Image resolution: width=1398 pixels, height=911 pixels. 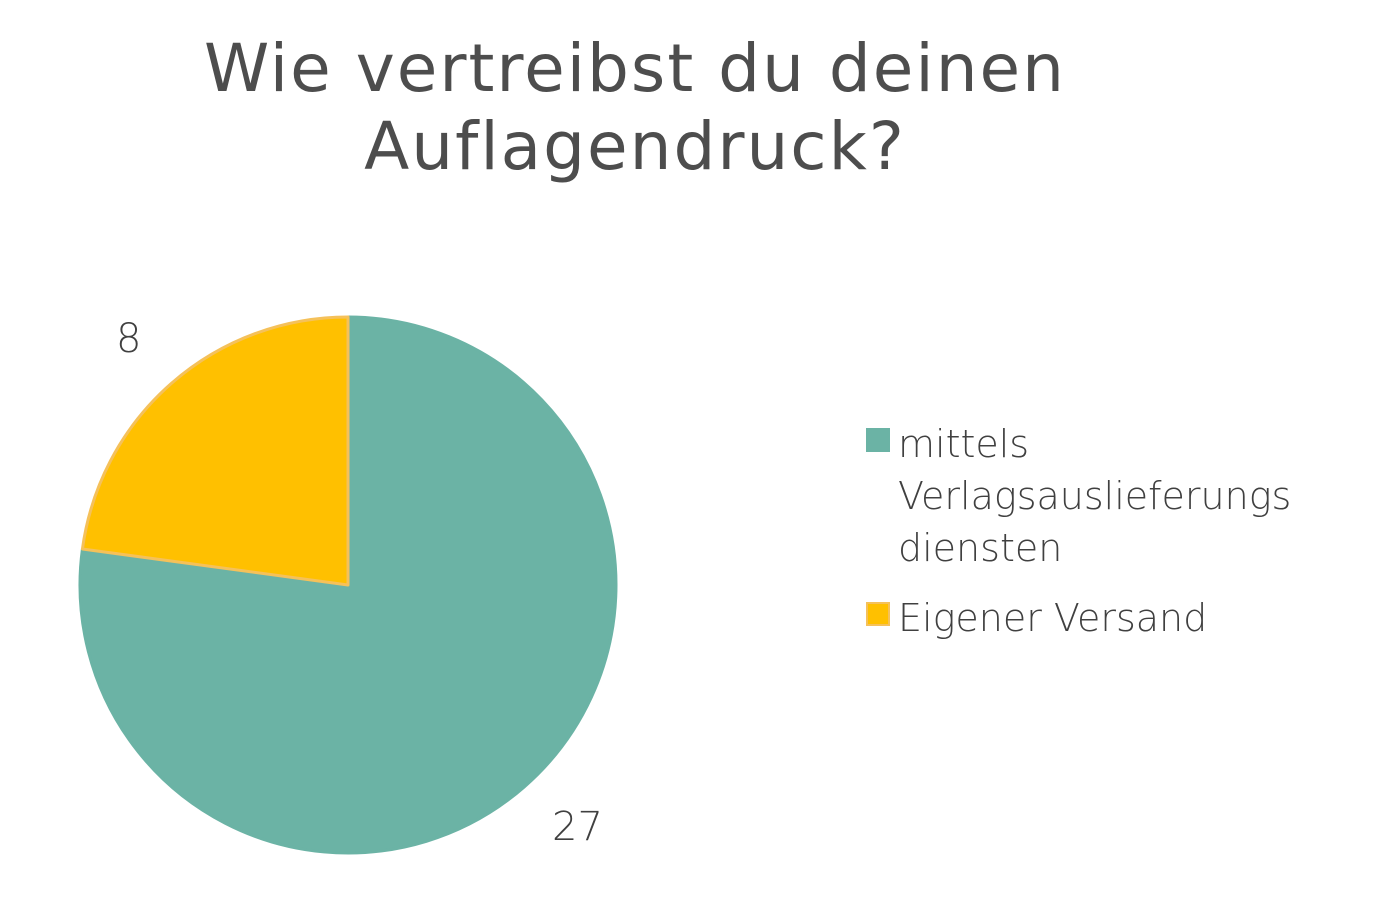 What do you see at coordinates (1095, 496) in the screenshot?
I see `legend-label-line: Verlagsauslieferungs` at bounding box center [1095, 496].